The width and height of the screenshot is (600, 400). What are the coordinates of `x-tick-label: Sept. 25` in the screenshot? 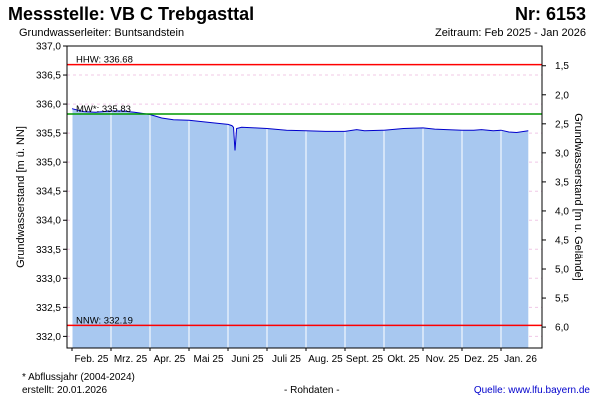 It's located at (365, 359).